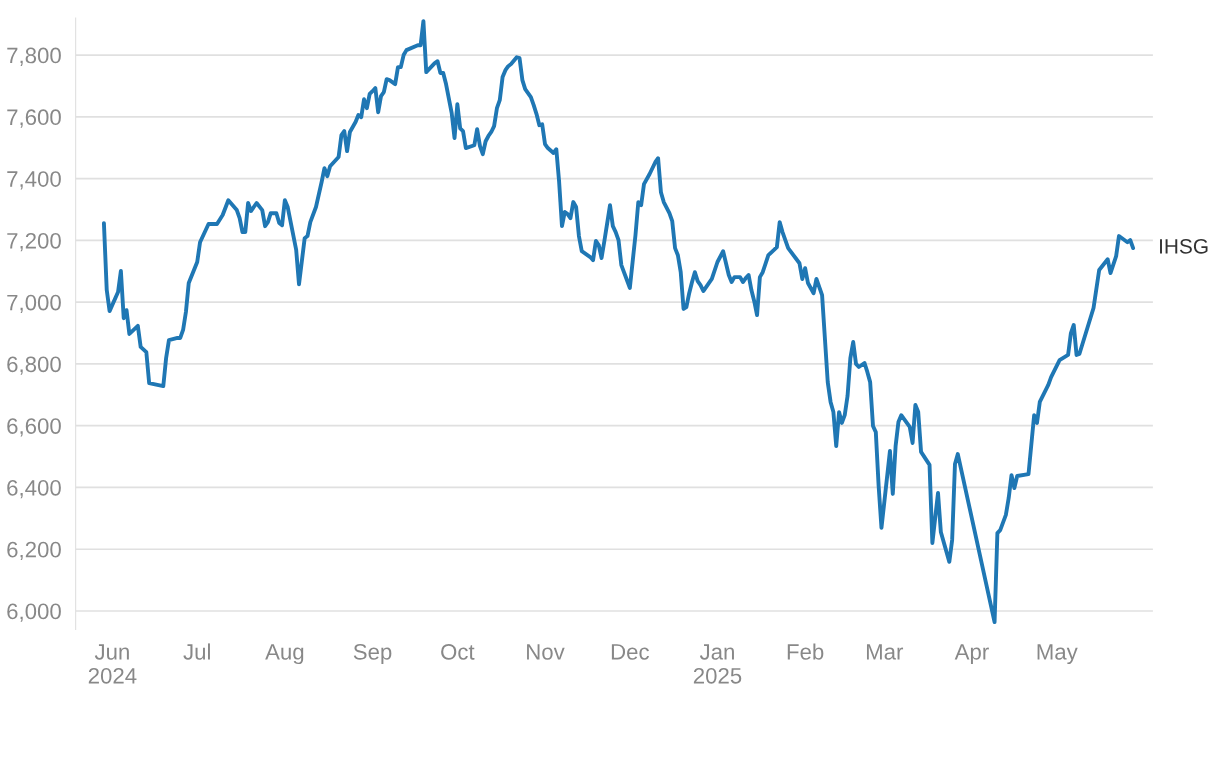 The height and width of the screenshot is (760, 1220). Describe the element at coordinates (971, 654) in the screenshot. I see `x-tick-label: Apr` at that location.